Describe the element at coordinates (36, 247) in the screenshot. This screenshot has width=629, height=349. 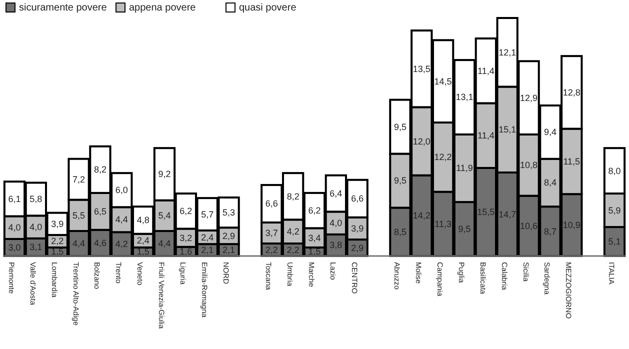
I see `data-label: 3,1` at that location.